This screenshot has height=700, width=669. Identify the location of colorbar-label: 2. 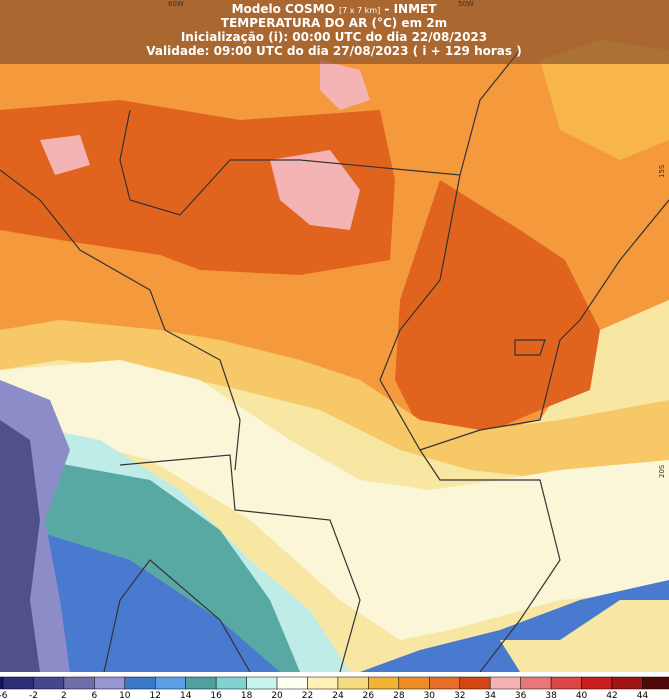
(64, 695).